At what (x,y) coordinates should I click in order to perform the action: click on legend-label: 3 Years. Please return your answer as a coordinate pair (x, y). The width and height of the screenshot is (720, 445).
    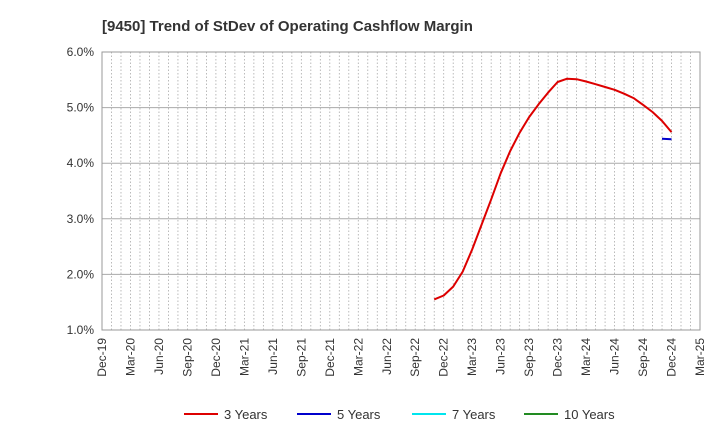
    Looking at the image, I should click on (246, 414).